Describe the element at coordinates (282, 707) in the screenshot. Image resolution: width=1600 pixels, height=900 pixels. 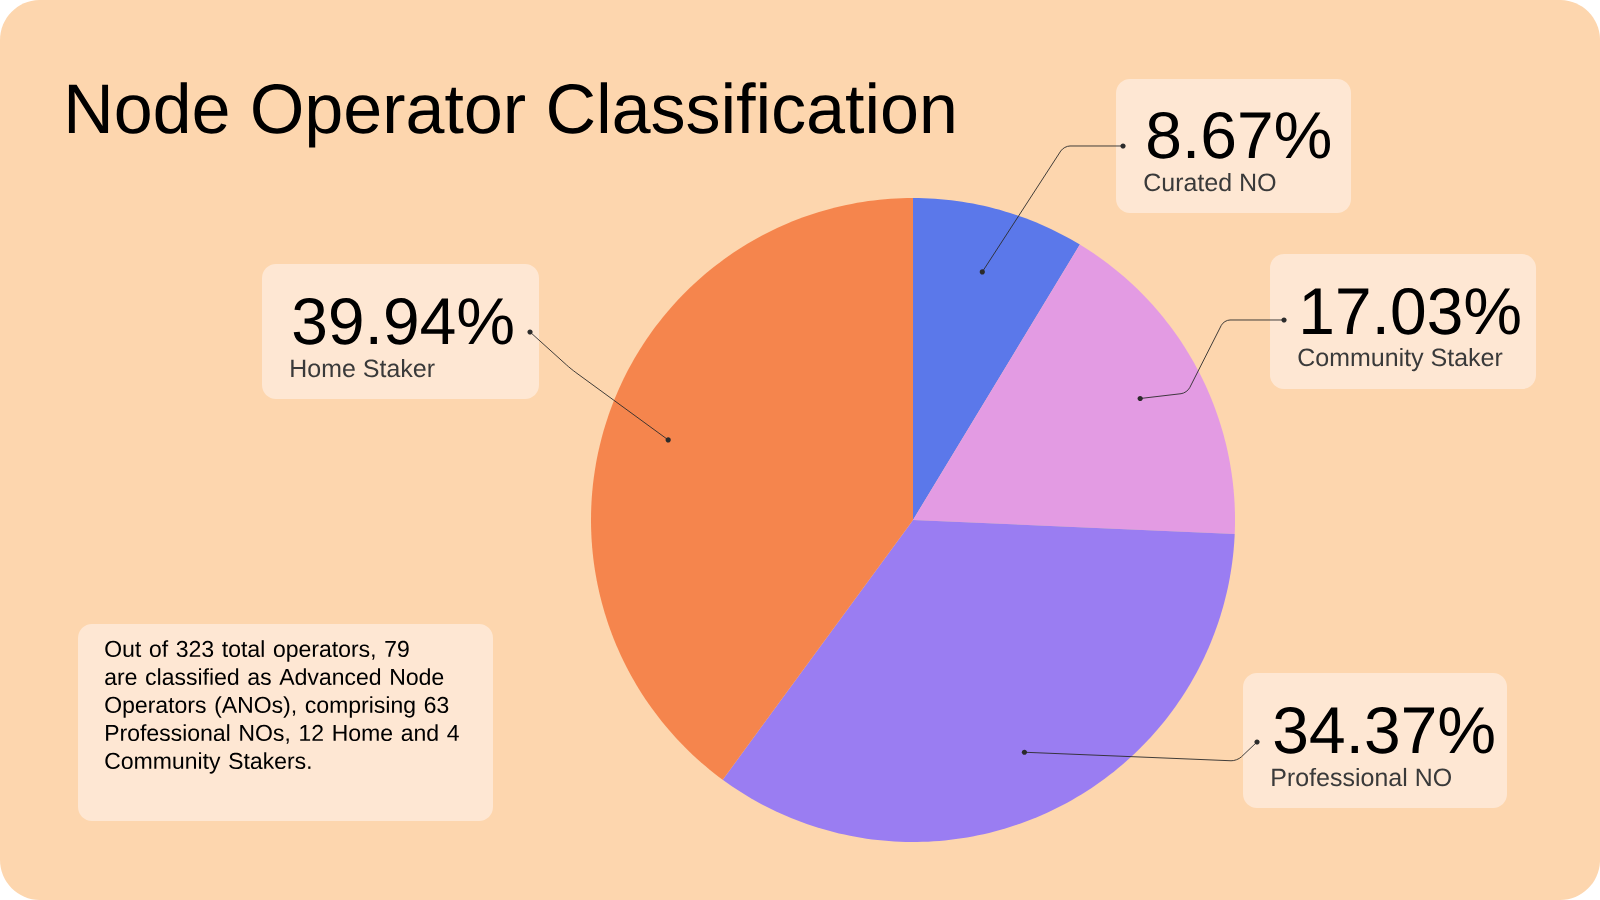
I see `text: Out of 323 total operators, 79 are classified as Advanced Node Operators (ANOs), comprising 63 Professional NOs, 12 Home and 4 Community Stakers.` at that location.